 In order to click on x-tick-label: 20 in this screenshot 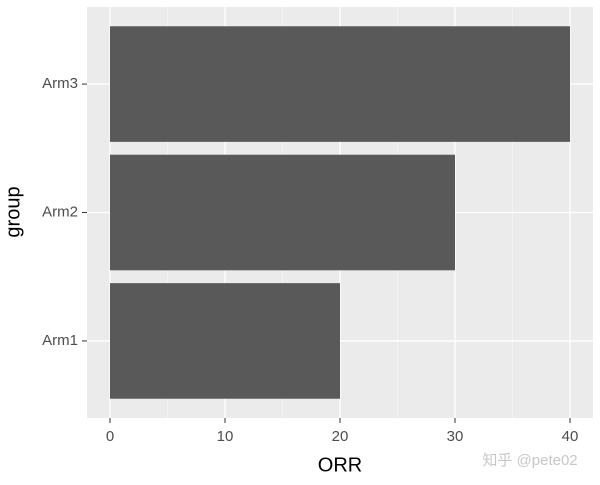, I will do `click(340, 436)`.